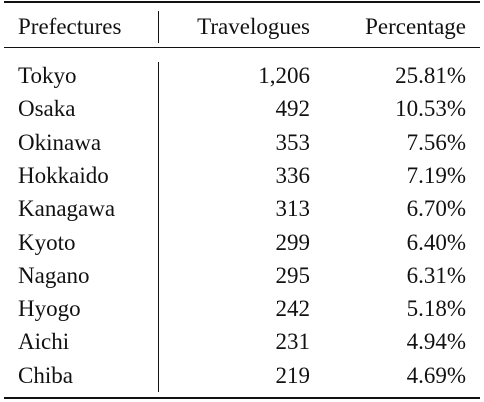 The width and height of the screenshot is (484, 402). What do you see at coordinates (430, 75) in the screenshot?
I see `table-cell: 25.81%` at bounding box center [430, 75].